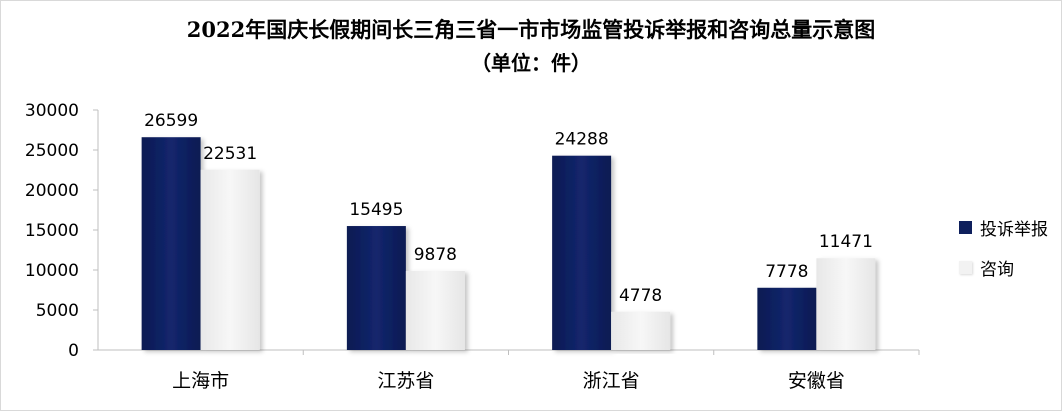 The height and width of the screenshot is (411, 1062). Describe the element at coordinates (52, 151) in the screenshot. I see `y-tick-label: 25000` at that location.